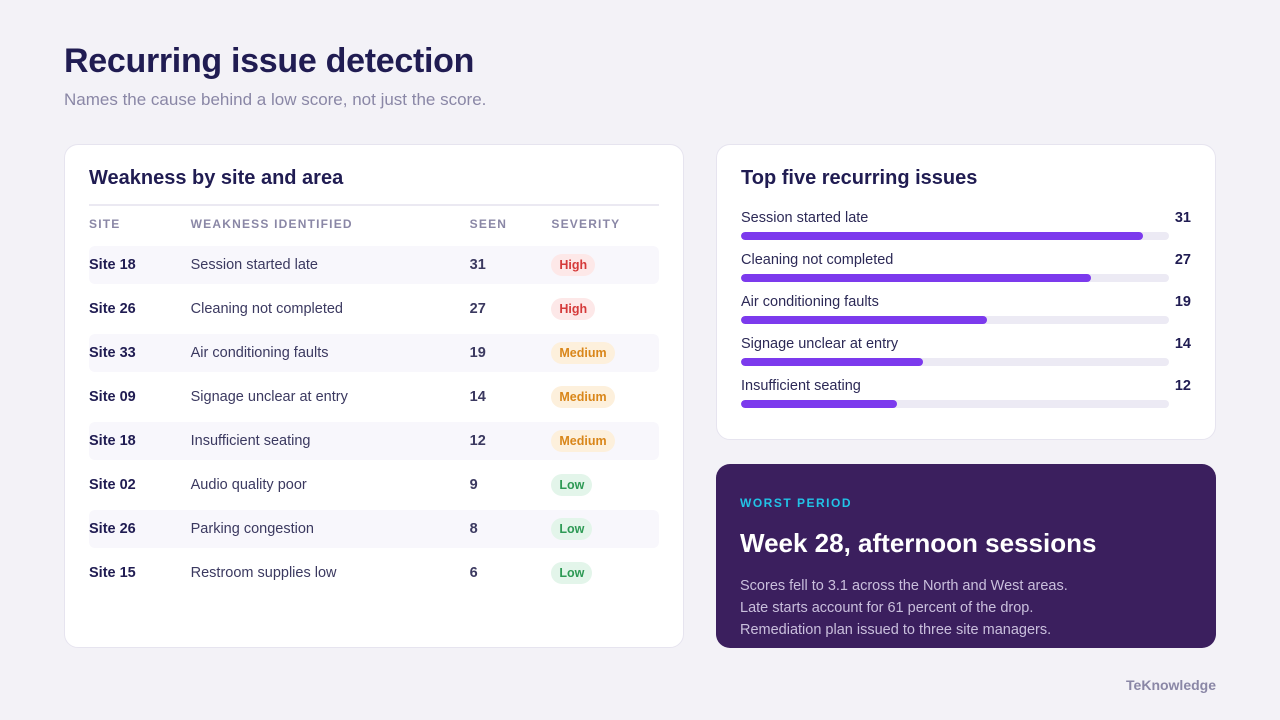 This screenshot has height=720, width=1280. Describe the element at coordinates (477, 309) in the screenshot. I see `seen-cell: 27` at that location.